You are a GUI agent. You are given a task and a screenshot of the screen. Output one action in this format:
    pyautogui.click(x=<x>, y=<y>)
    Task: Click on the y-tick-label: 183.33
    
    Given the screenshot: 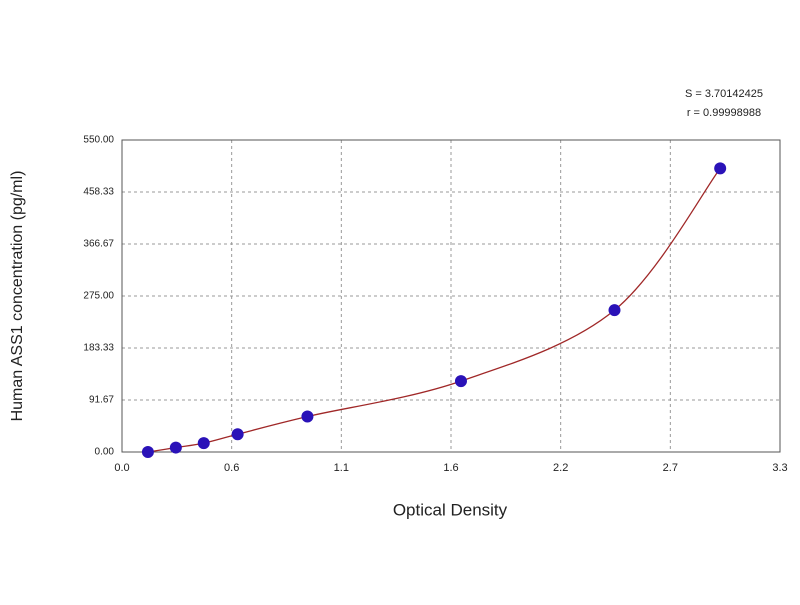 What is the action you would take?
    pyautogui.click(x=98, y=348)
    